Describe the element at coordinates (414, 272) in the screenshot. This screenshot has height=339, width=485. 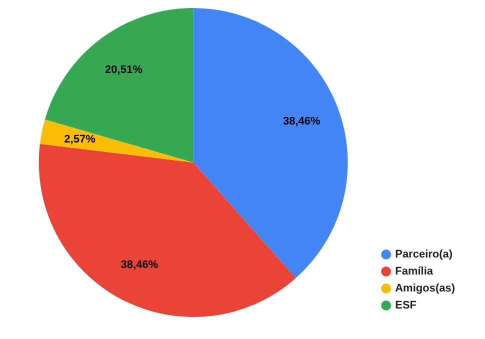
I see `legend-label: Família` at that location.